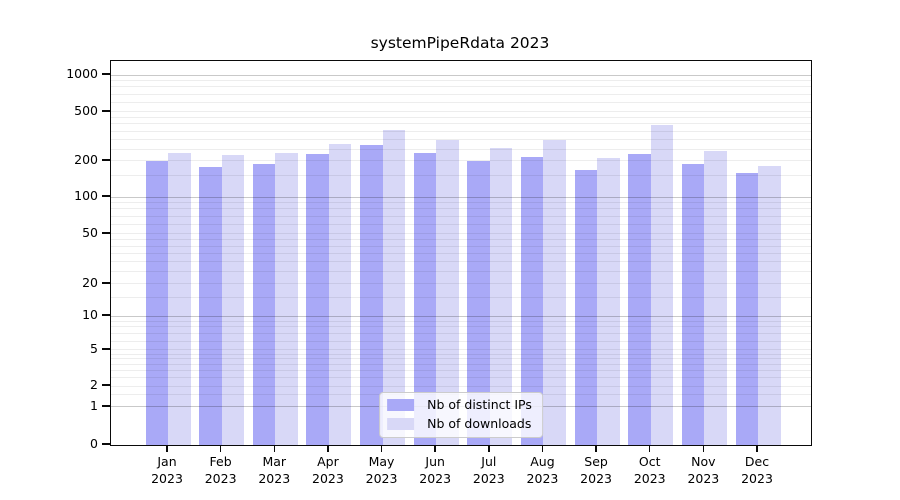  I want to click on bar-jun-downloads, so click(447, 292).